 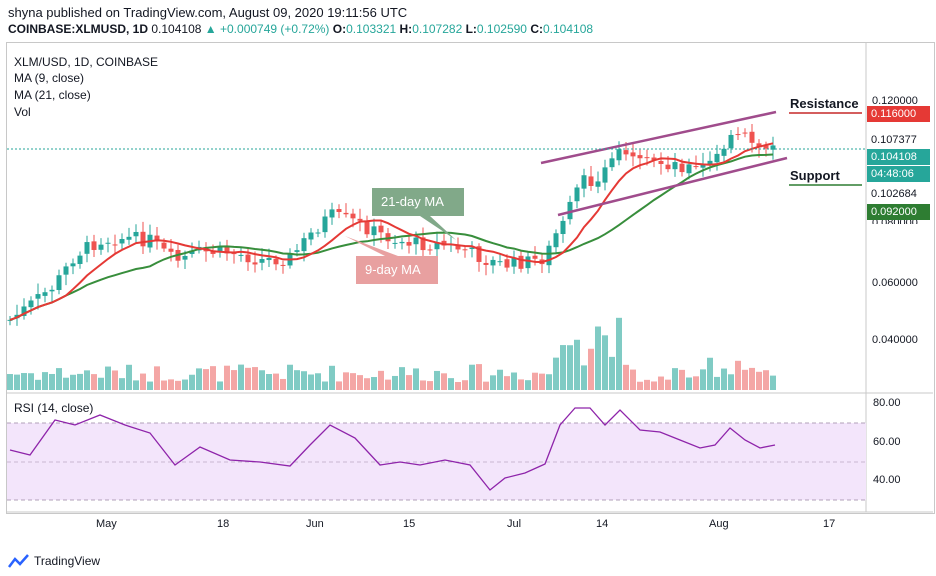 What do you see at coordinates (391, 260) in the screenshot?
I see `ma9-callout-bg` at bounding box center [391, 260].